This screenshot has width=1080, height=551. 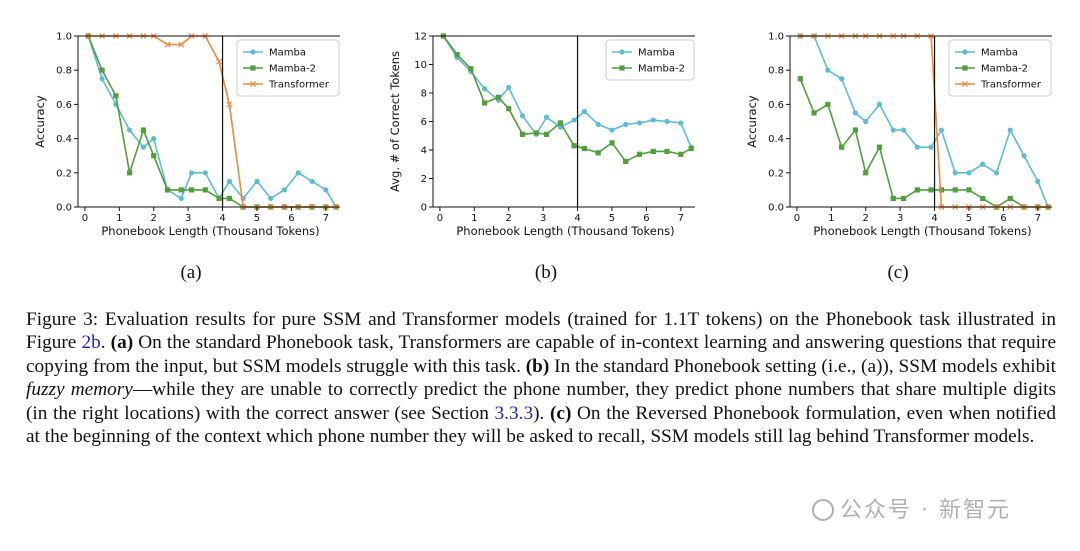 What do you see at coordinates (105, 343) in the screenshot?
I see `caption-text-2: .` at bounding box center [105, 343].